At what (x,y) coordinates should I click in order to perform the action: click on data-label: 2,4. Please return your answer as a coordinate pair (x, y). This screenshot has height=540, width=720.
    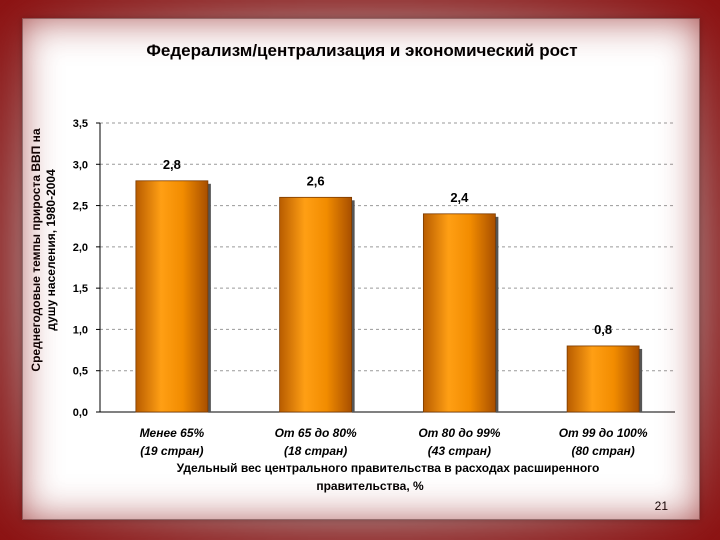
    Looking at the image, I should click on (459, 197).